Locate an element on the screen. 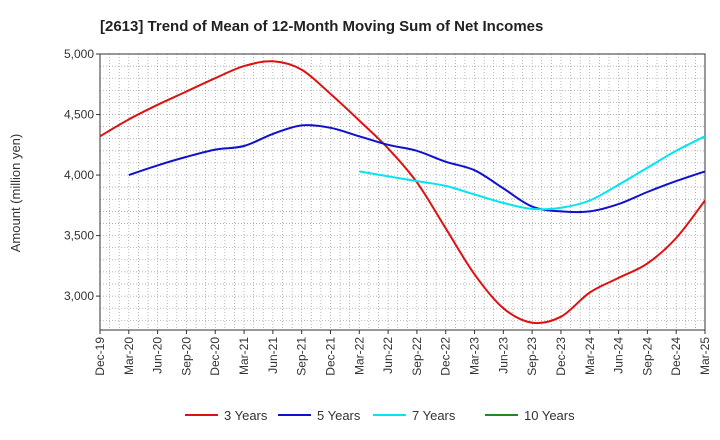 This screenshot has height=440, width=720. legend: 3 Years 5 Years 7 Years 10 Years is located at coordinates (380, 415).